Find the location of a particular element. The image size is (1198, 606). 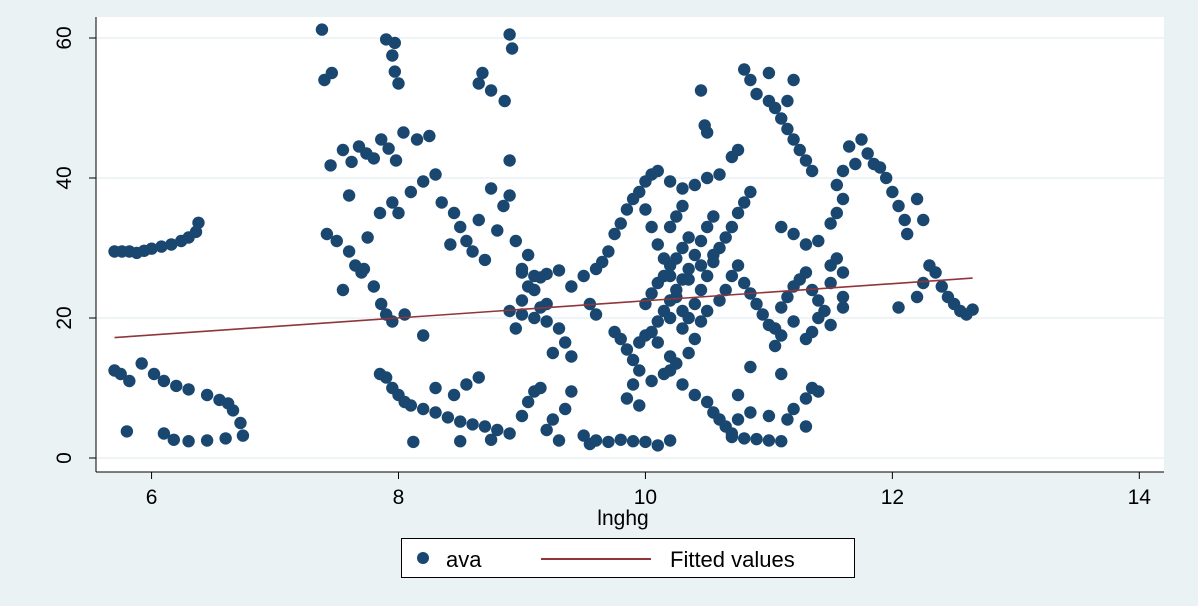

legend-label-ava: ava is located at coordinates (464, 559).